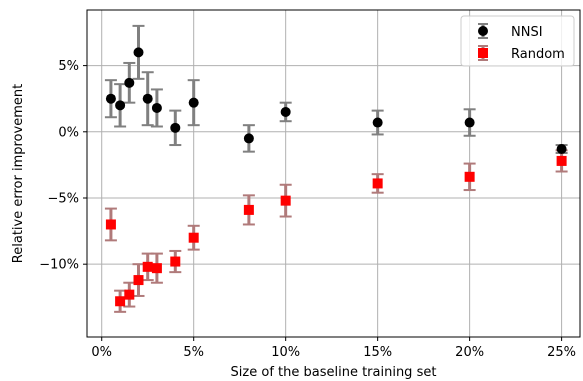  What do you see at coordinates (377, 352) in the screenshot?
I see `x-tick-label: 15%` at bounding box center [377, 352].